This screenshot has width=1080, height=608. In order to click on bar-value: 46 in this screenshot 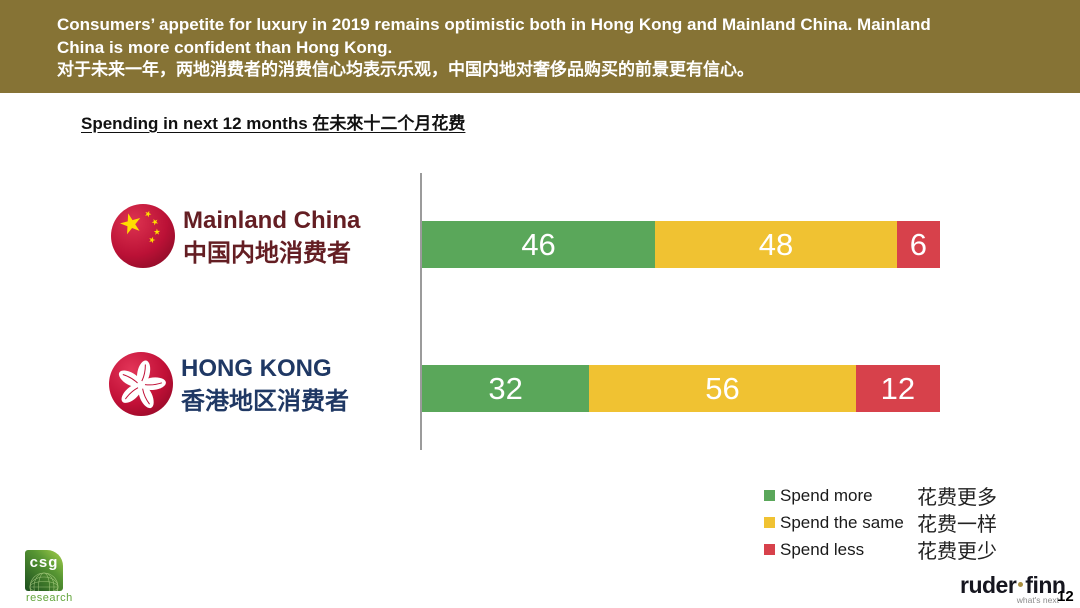, I will do `click(538, 244)`.